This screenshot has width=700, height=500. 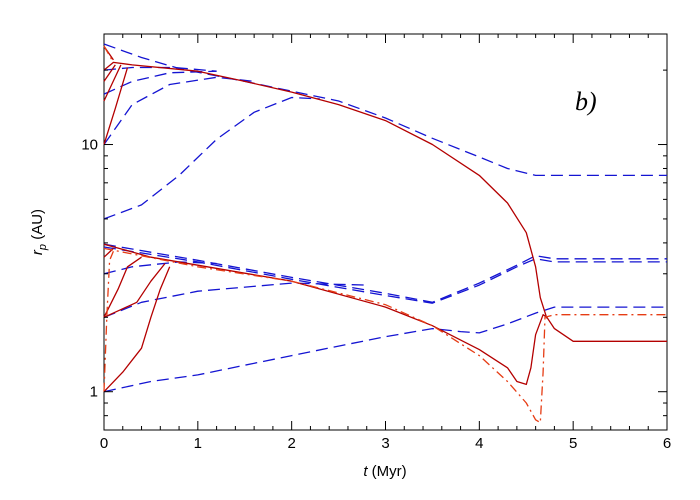 What do you see at coordinates (39, 232) in the screenshot?
I see `y-axis-label: rp (AU)` at bounding box center [39, 232].